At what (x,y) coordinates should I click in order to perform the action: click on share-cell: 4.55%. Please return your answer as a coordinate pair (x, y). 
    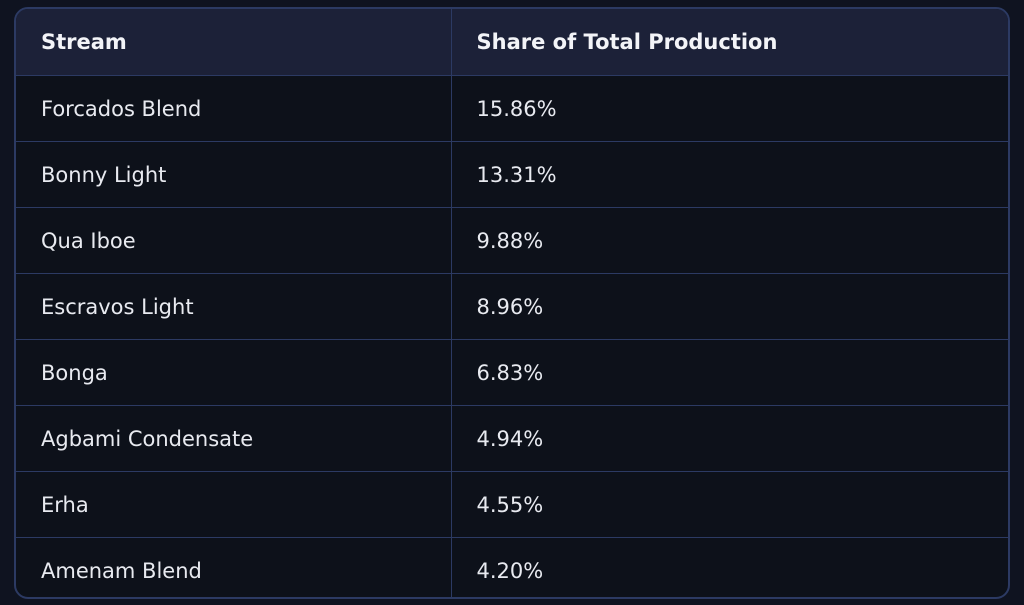
    Looking at the image, I should click on (729, 504).